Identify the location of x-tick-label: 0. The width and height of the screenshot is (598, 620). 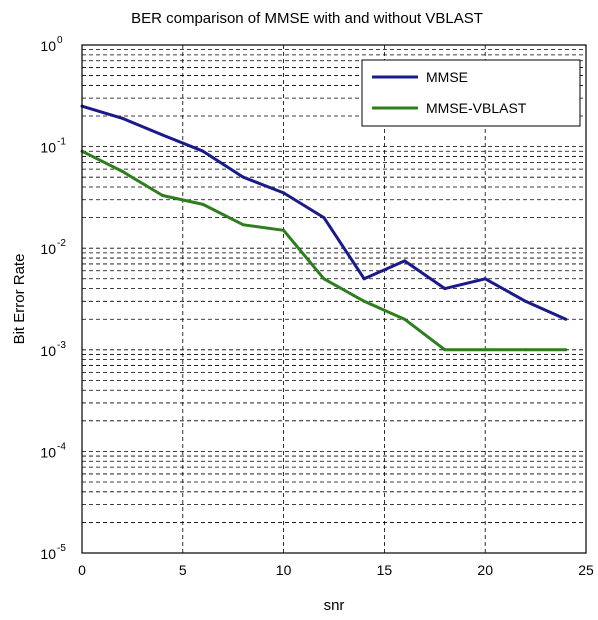
(82, 570).